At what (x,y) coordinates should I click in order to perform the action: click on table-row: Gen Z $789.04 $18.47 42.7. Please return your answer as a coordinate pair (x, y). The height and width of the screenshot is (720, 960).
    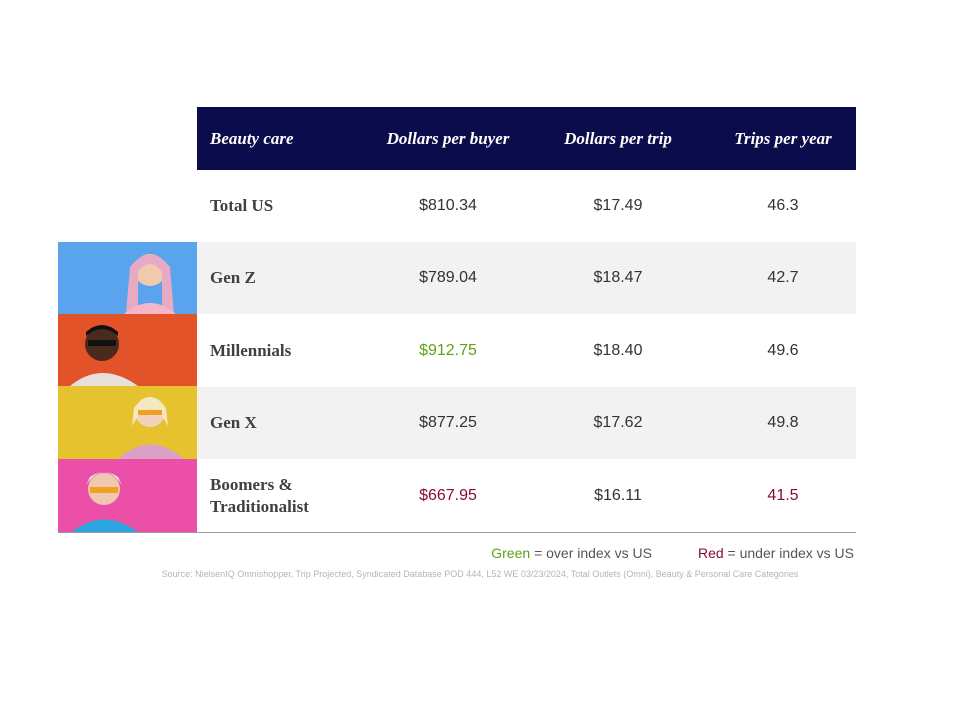
    Looking at the image, I should click on (526, 278).